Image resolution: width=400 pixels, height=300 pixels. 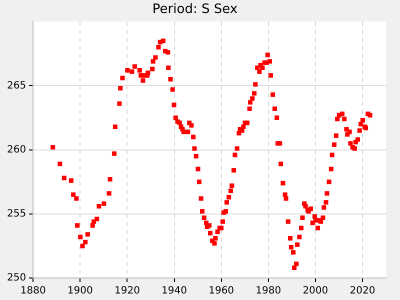 What do you see at coordinates (363, 291) in the screenshot?
I see `x-tick-label: 2020` at bounding box center [363, 291].